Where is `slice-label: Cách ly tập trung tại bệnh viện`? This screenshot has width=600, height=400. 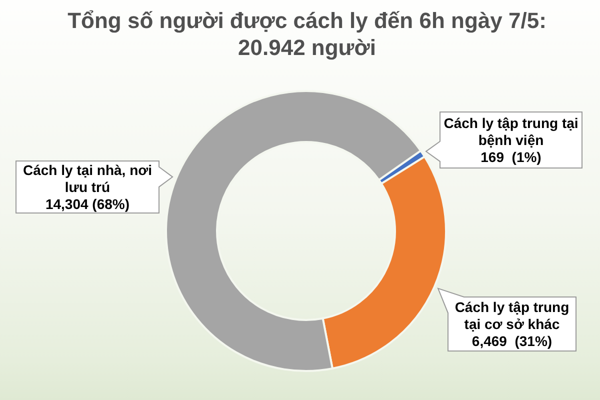 slice-label: Cách ly tập trung tại bệnh viện is located at coordinates (511, 131).